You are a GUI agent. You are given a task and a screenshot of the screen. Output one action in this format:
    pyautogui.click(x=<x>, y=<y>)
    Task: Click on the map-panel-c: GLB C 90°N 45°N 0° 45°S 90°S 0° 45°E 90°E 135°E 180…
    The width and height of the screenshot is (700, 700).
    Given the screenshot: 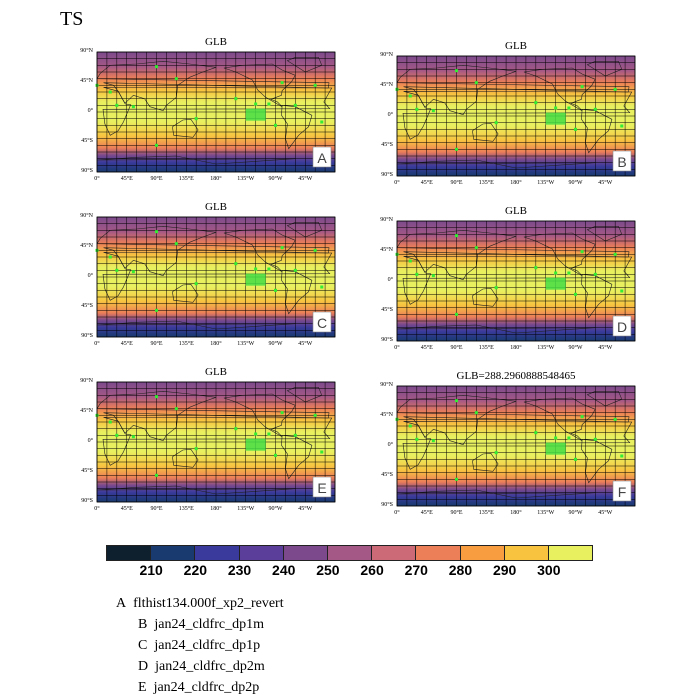 What is the action you would take?
    pyautogui.click(x=223, y=284)
    